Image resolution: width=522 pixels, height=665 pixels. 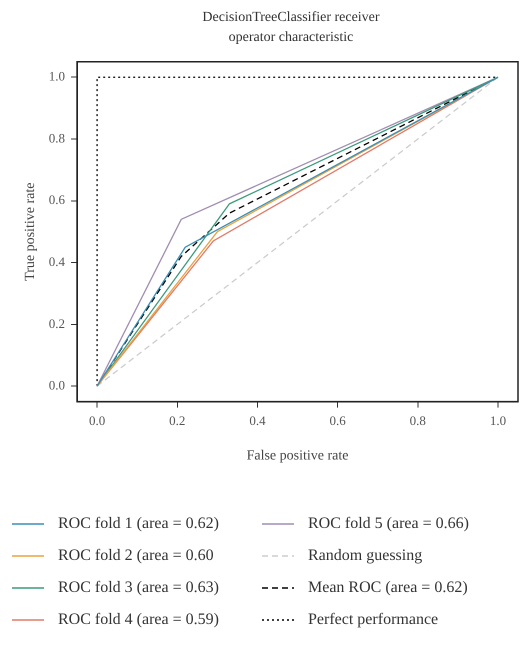 What do you see at coordinates (57, 262) in the screenshot?
I see `y-tick-label: 0.4` at bounding box center [57, 262].